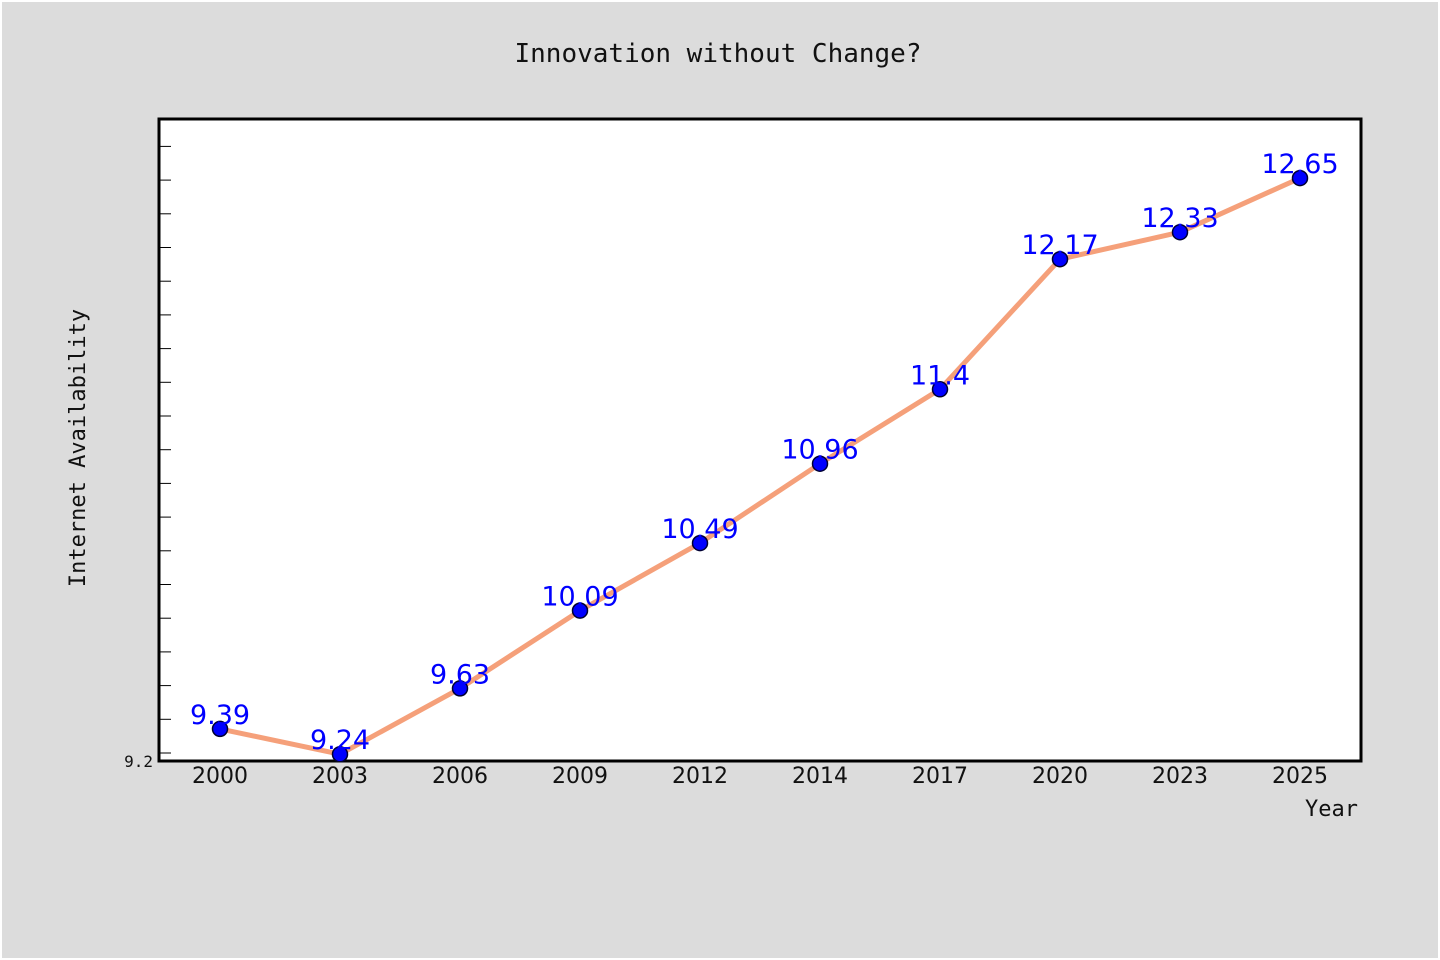 The height and width of the screenshot is (960, 1440). Describe the element at coordinates (220, 776) in the screenshot. I see `x-tick-label: 2000` at that location.